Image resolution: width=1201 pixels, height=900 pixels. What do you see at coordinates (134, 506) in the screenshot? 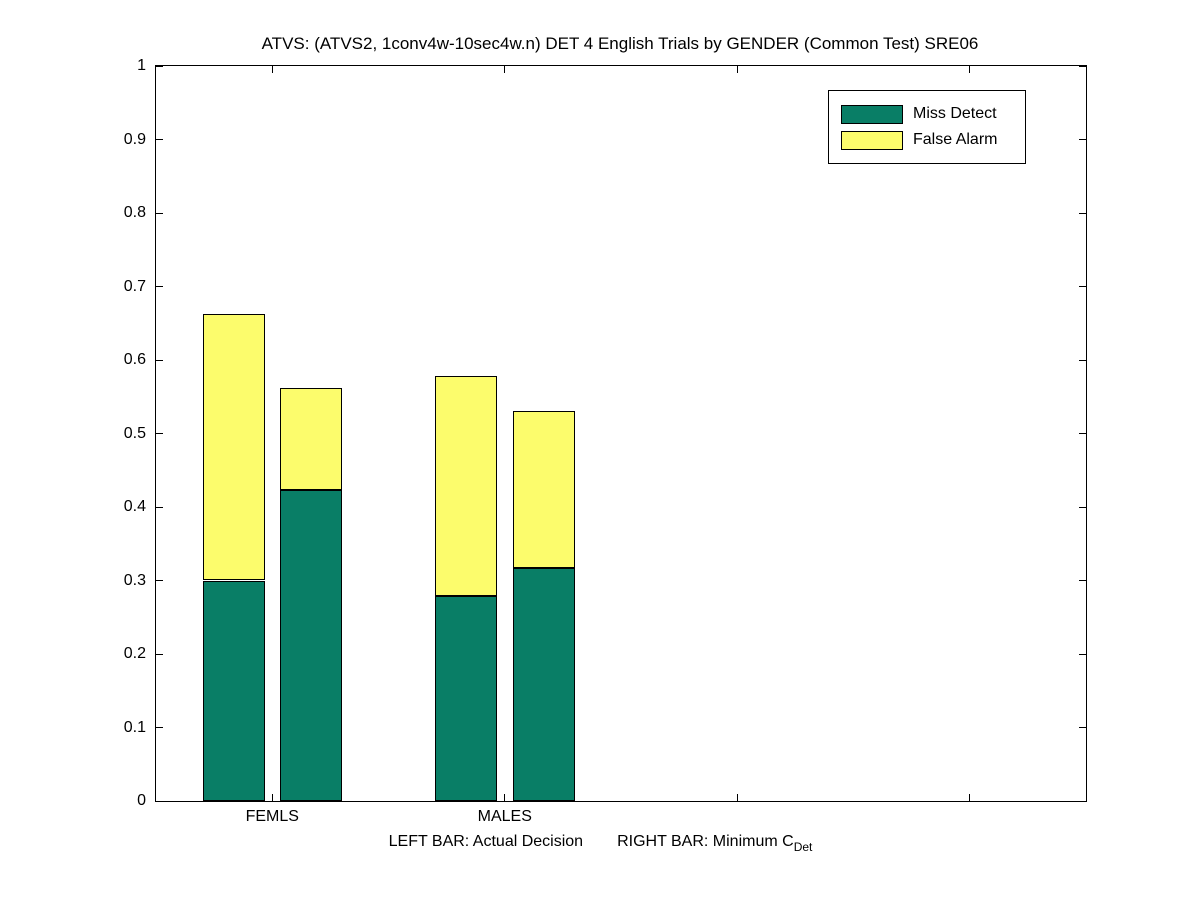
I see `y-axis-tick-label: 0.4` at bounding box center [134, 506].